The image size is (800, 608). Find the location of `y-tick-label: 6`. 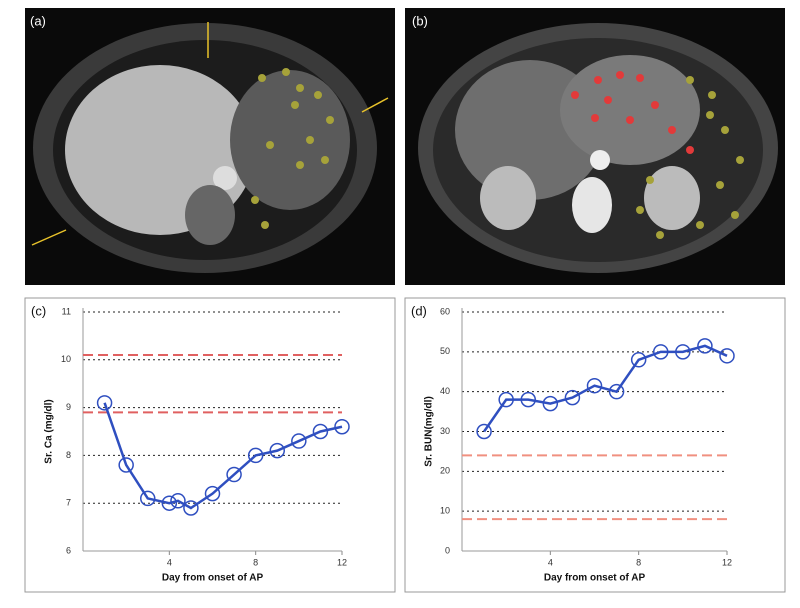

y-tick-label: 6 is located at coordinates (68, 550).